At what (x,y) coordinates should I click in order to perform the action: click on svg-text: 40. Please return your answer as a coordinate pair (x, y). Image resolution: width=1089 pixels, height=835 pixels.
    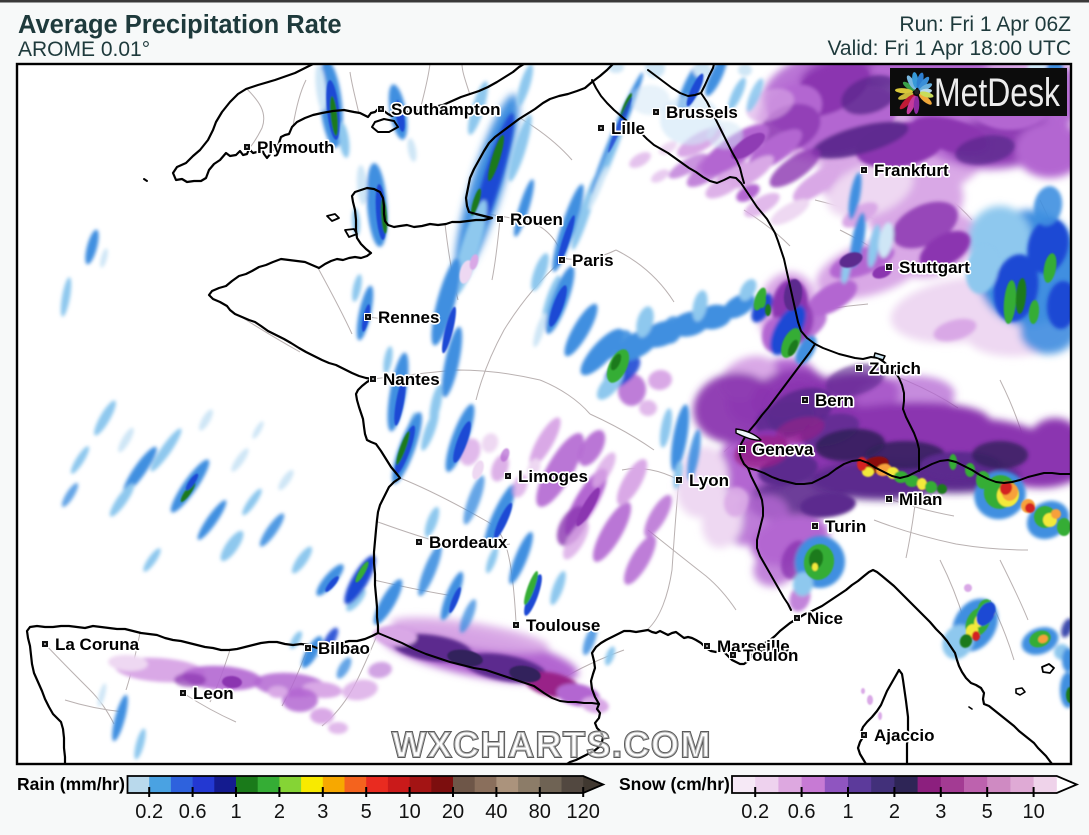
    Looking at the image, I should click on (496, 812).